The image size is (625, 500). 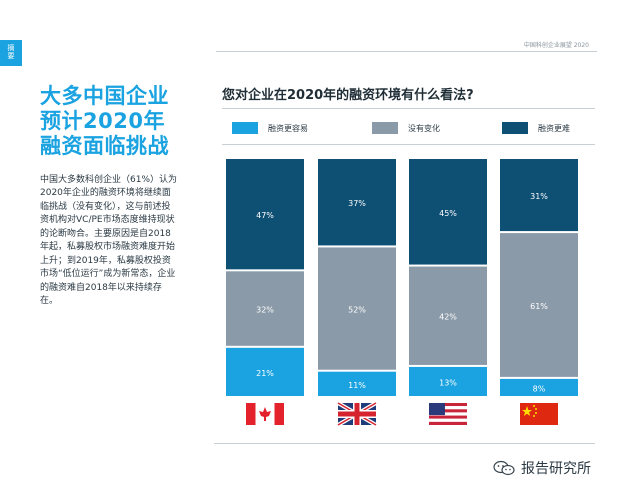 I want to click on wechat-icon, so click(x=504, y=468).